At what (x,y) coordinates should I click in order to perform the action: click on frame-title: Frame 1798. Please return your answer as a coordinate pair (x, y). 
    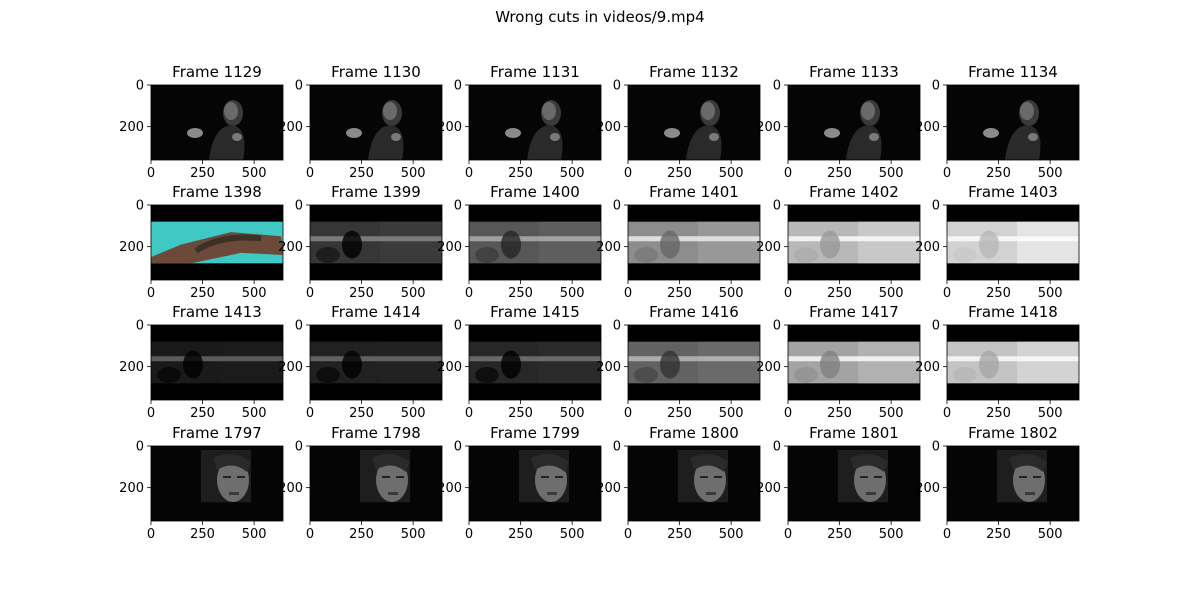
    Looking at the image, I should click on (376, 433).